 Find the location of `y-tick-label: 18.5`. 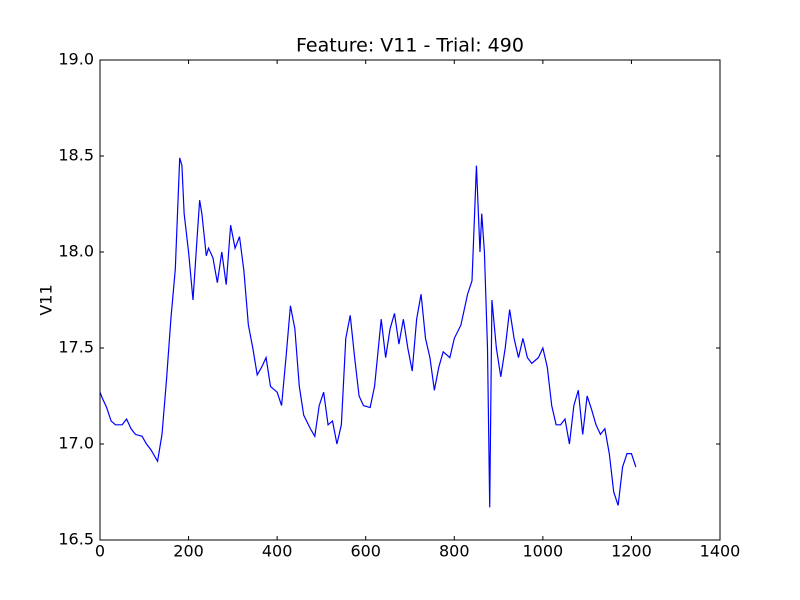

y-tick-label: 18.5 is located at coordinates (76, 155).